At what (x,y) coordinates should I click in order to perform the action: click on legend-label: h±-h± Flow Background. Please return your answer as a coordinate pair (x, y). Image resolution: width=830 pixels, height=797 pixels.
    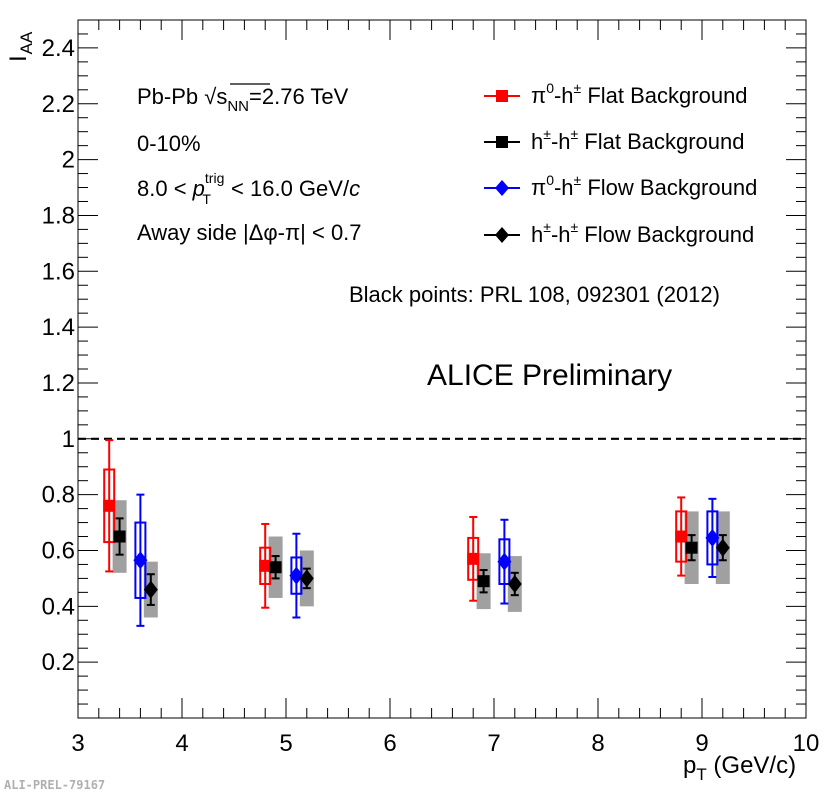
    Looking at the image, I should click on (642, 233).